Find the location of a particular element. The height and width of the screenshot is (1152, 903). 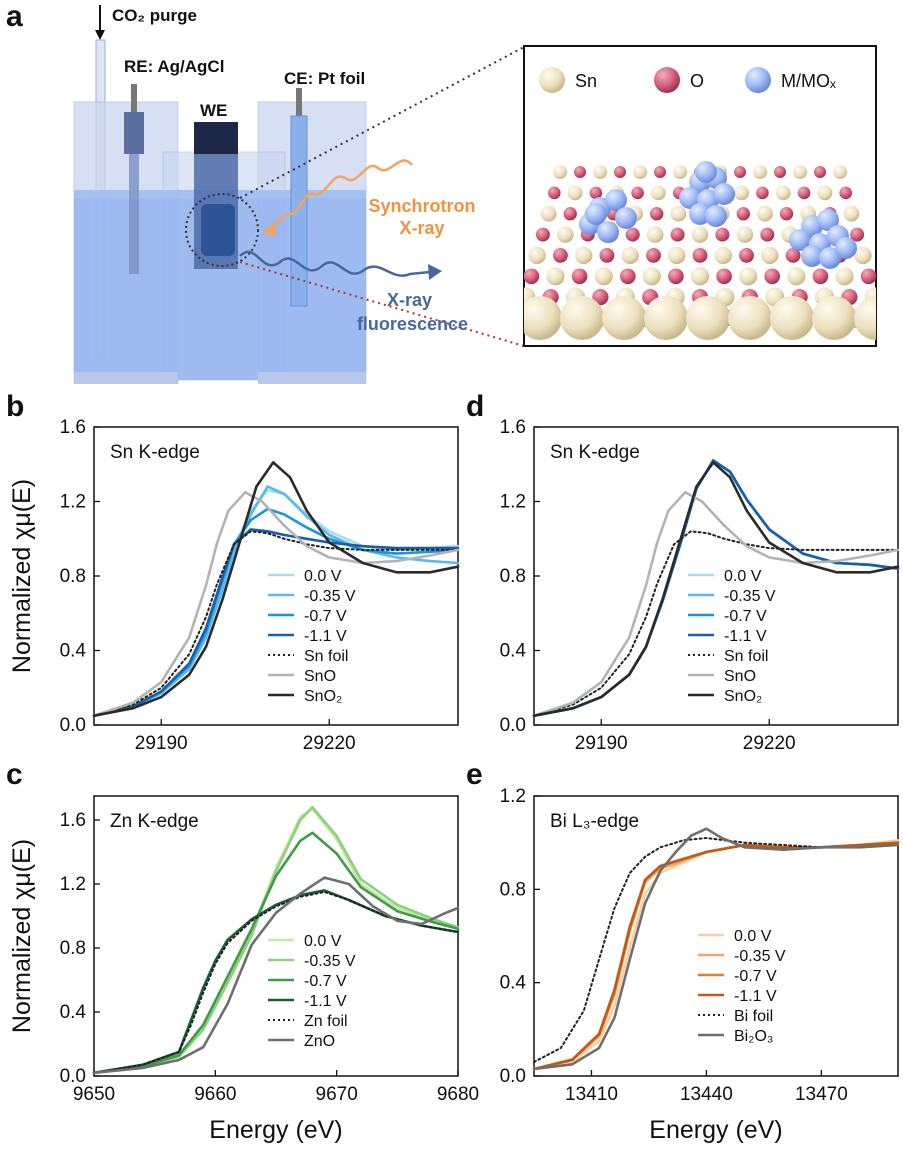

legend-o-label: O is located at coordinates (697, 81).